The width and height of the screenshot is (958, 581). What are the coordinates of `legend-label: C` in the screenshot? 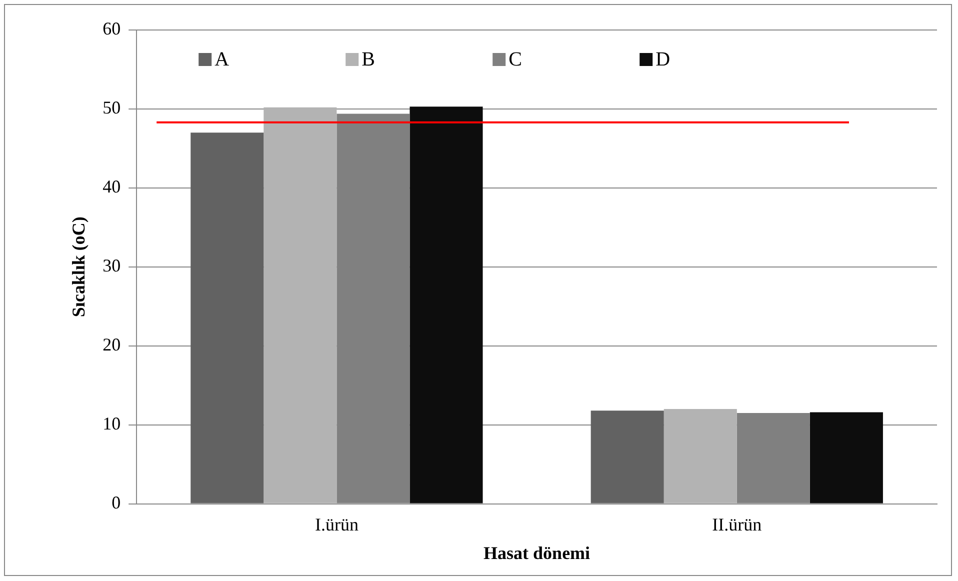 It's located at (515, 59).